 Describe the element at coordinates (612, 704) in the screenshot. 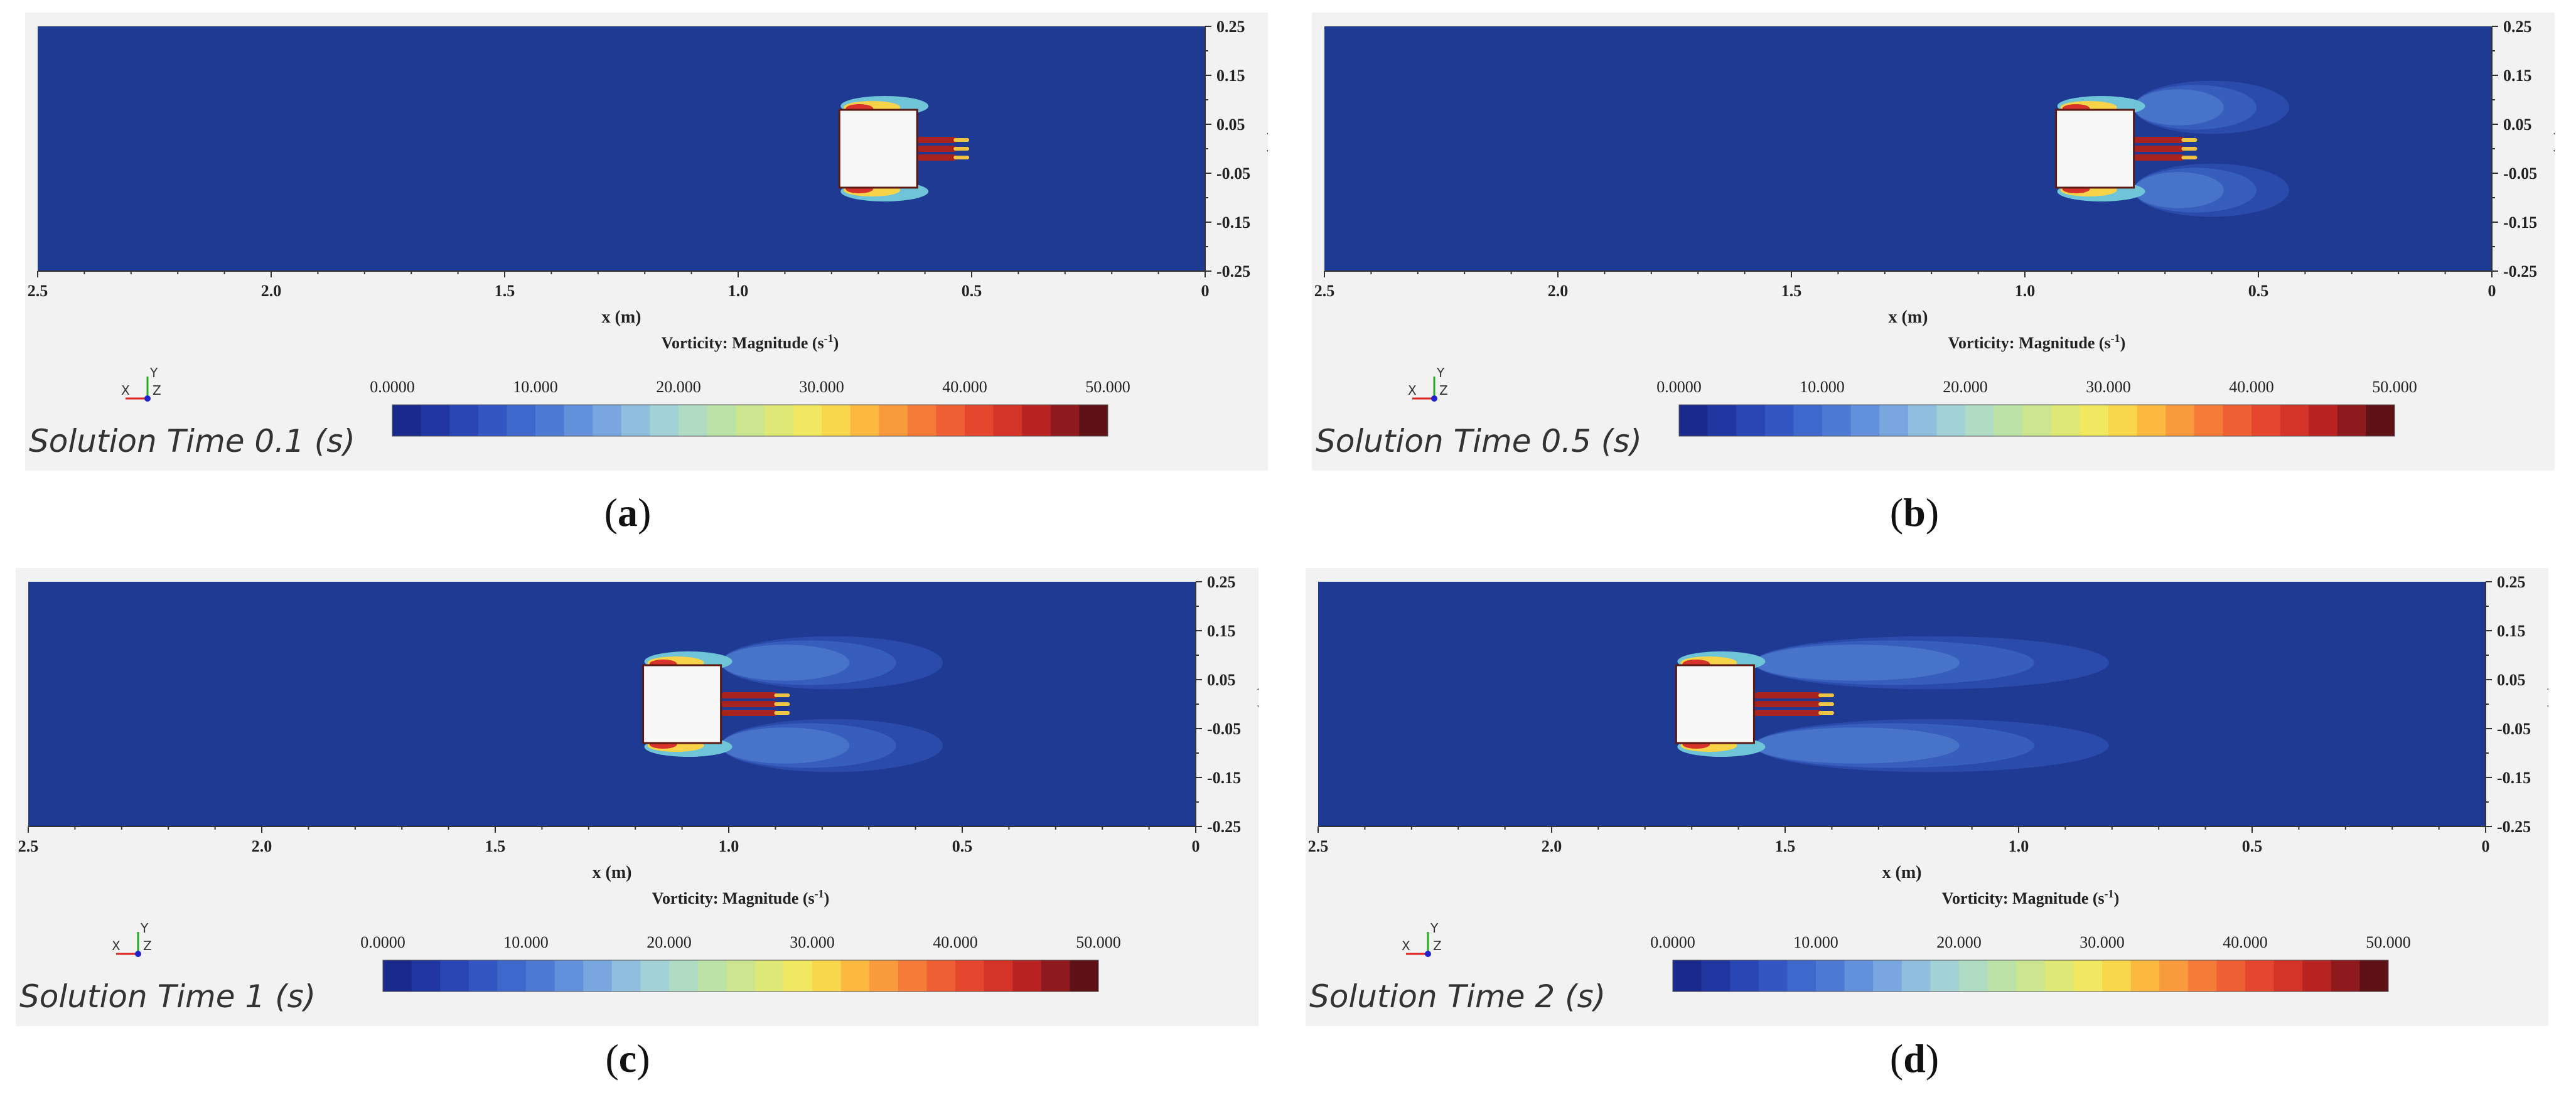

I see `flow-field` at that location.